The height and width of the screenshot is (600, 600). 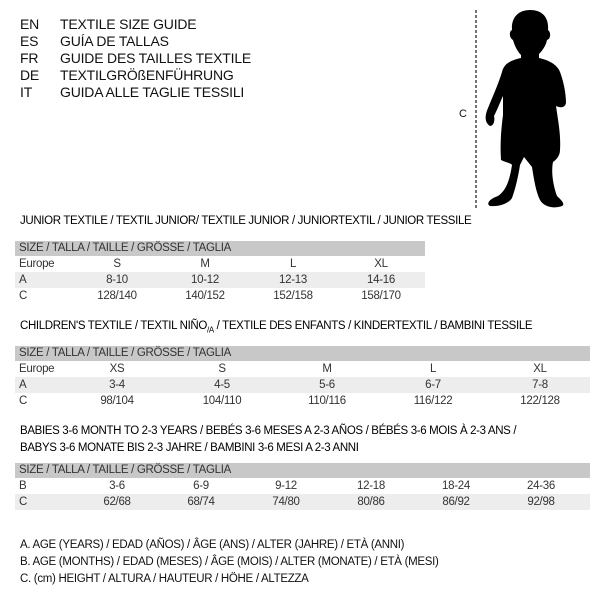 What do you see at coordinates (220, 24) in the screenshot?
I see `lang-line-en: EN TEXTILE SIZE GUIDE` at bounding box center [220, 24].